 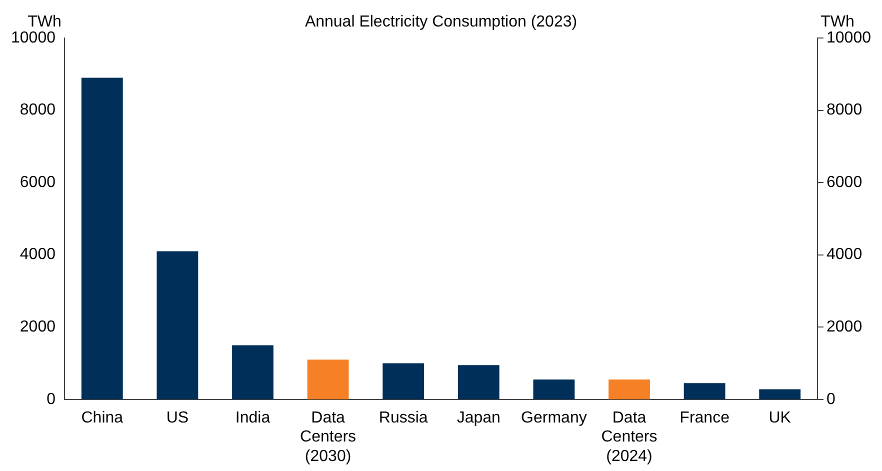 What do you see at coordinates (403, 417) in the screenshot?
I see `x-tick-label: Russia` at bounding box center [403, 417].